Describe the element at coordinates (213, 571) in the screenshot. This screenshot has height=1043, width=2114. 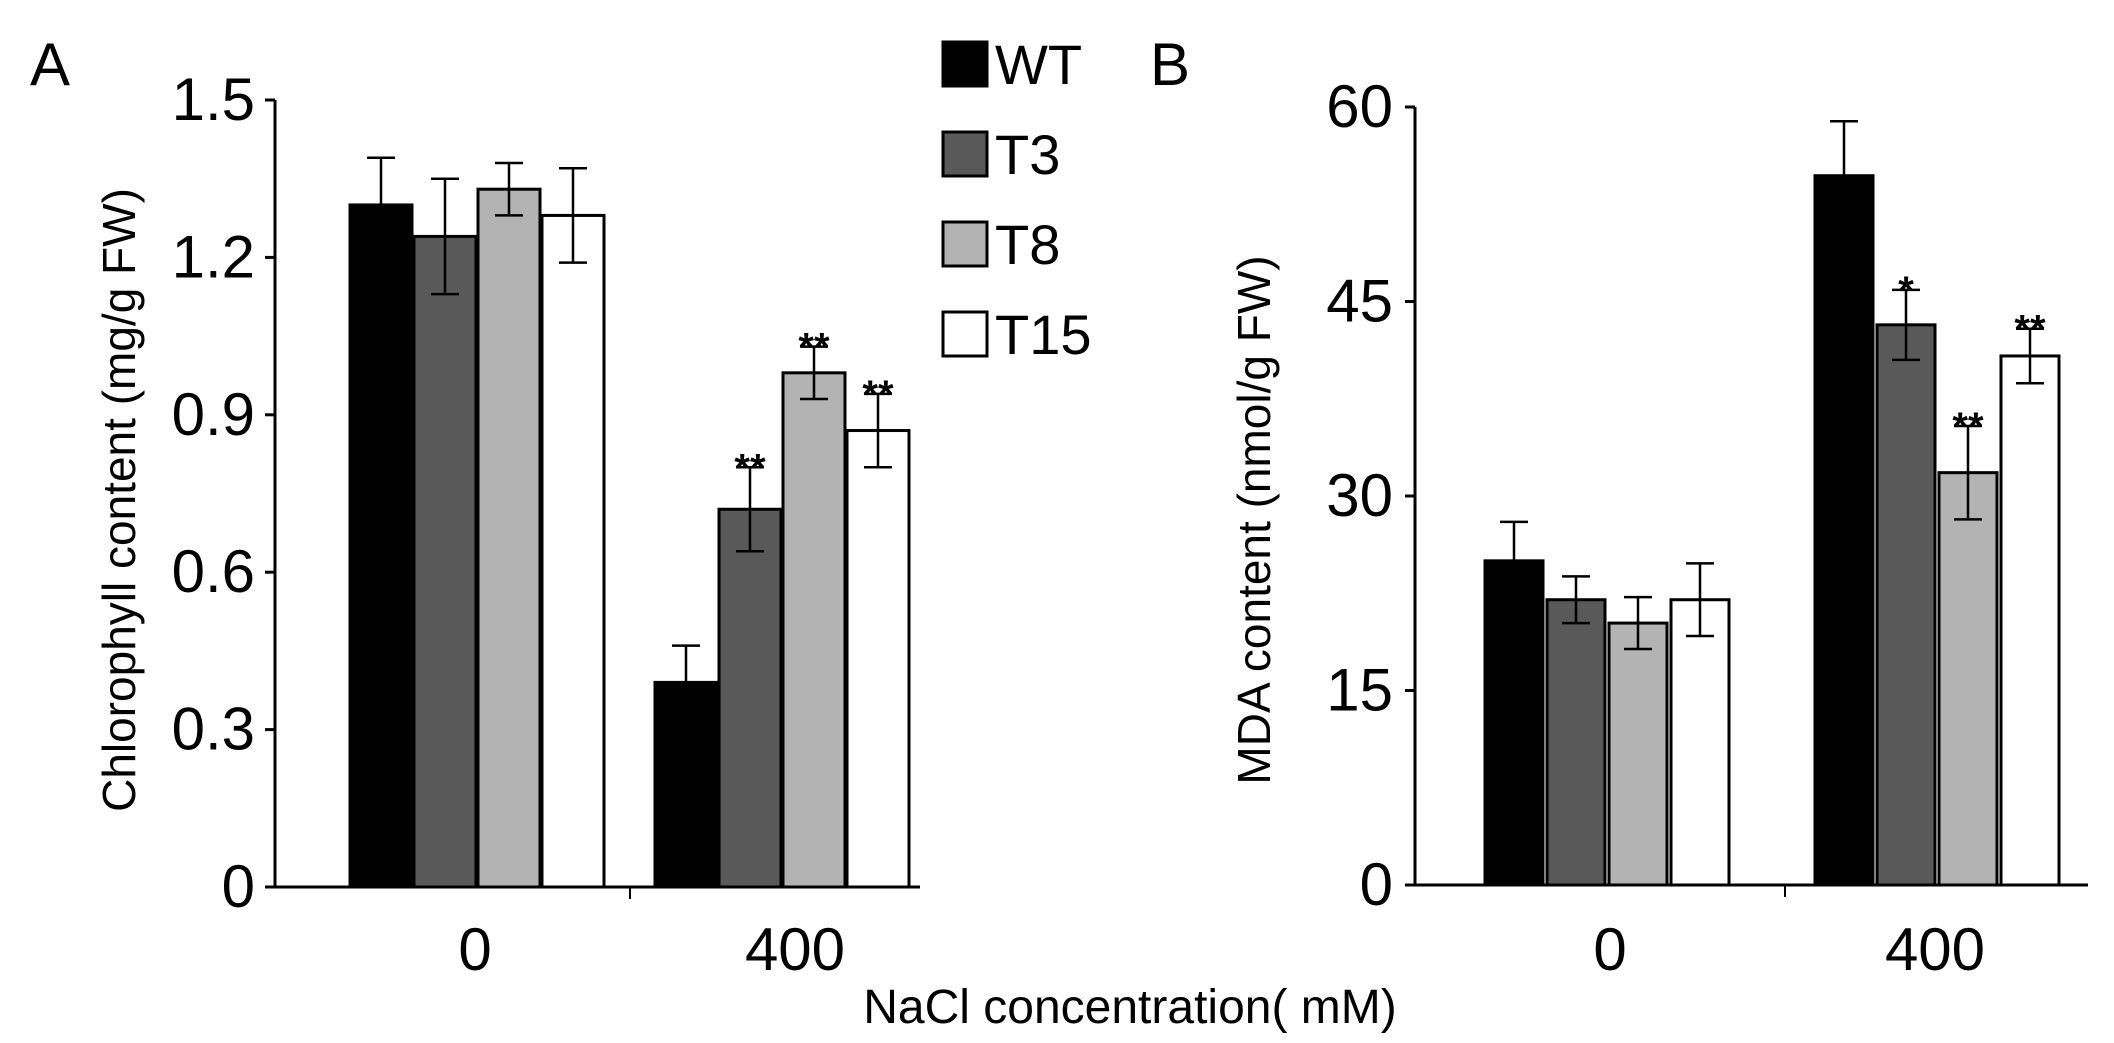
I see `y-tick-label: 0.6` at that location.